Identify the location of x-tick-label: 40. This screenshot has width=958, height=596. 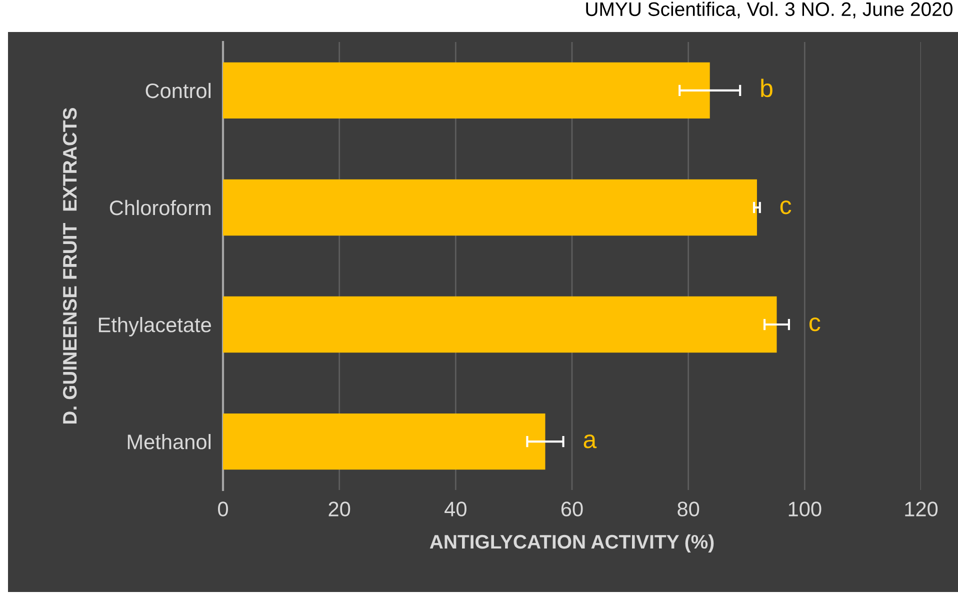
(455, 509).